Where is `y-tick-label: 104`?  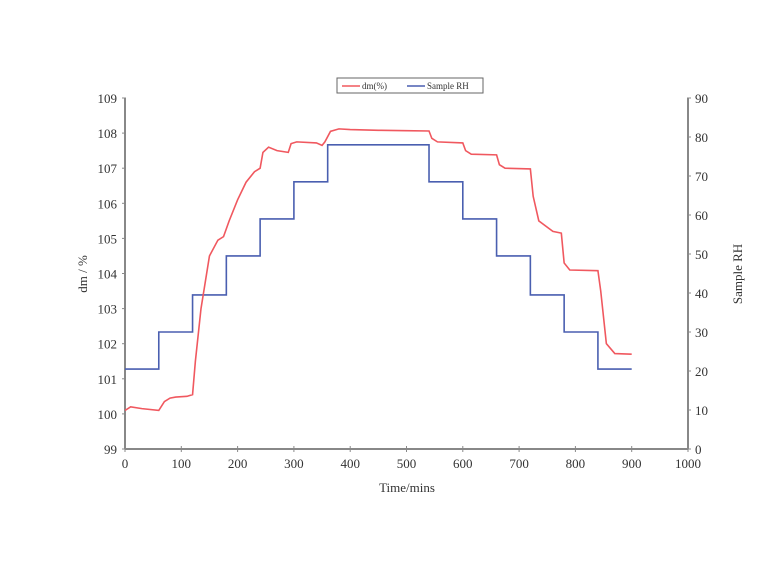 y-tick-label: 104 is located at coordinates (108, 274).